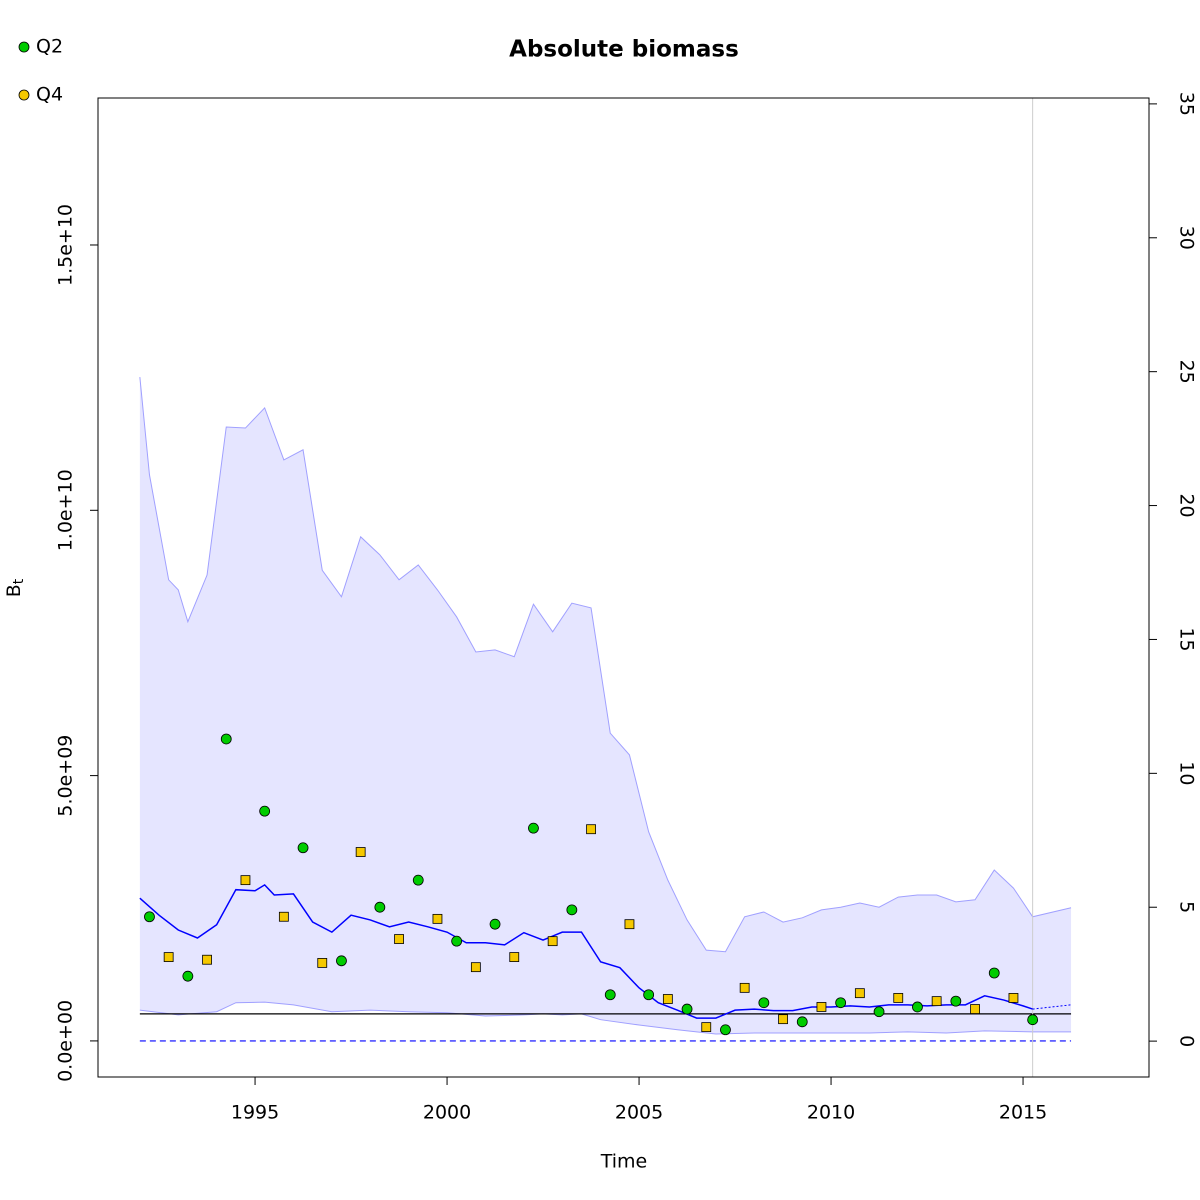  I want to click on y2-tick-label: 15, so click(1187, 639).